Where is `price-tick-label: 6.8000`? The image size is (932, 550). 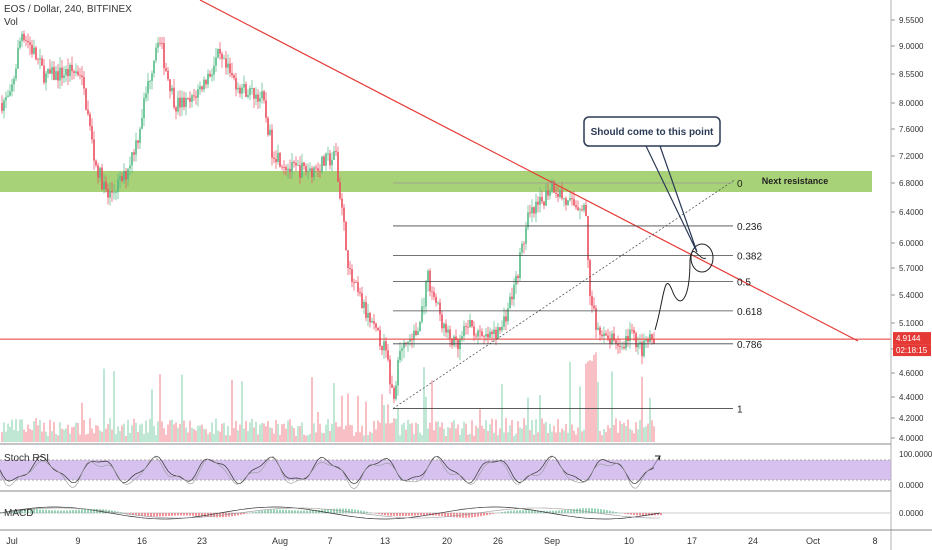 price-tick-label: 6.8000 is located at coordinates (911, 183).